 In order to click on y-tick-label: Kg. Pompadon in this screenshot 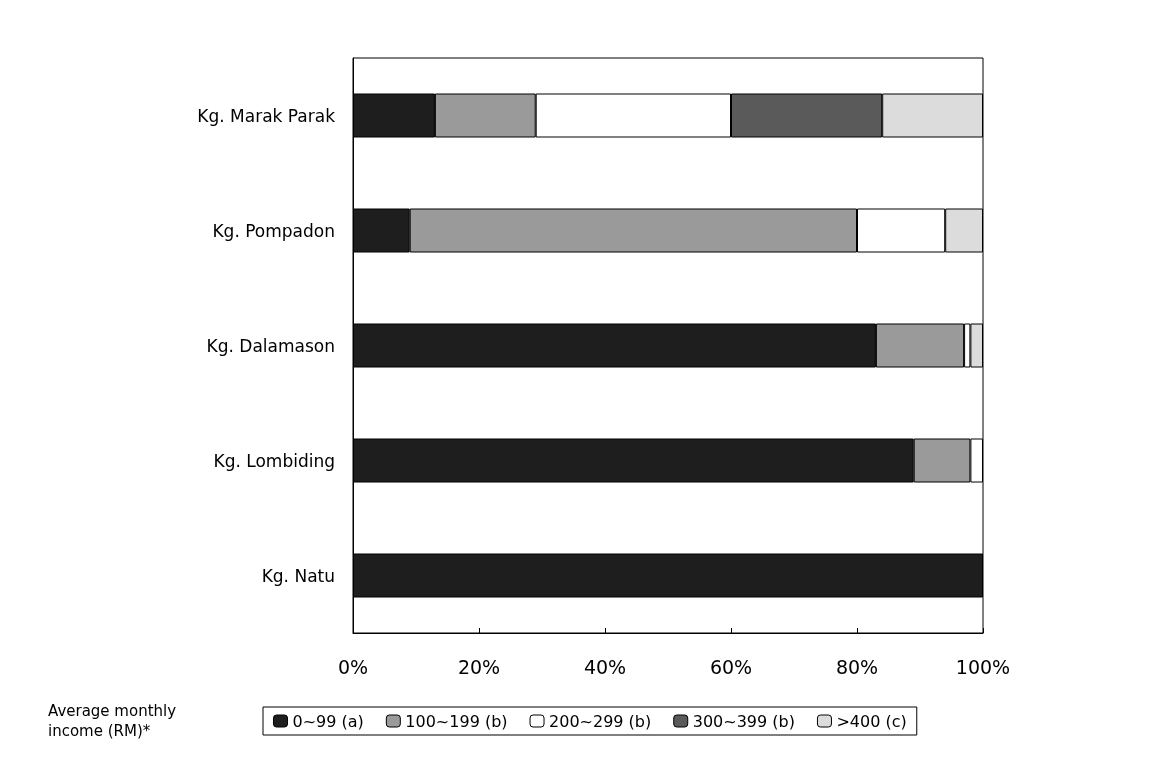, I will do `click(273, 230)`.